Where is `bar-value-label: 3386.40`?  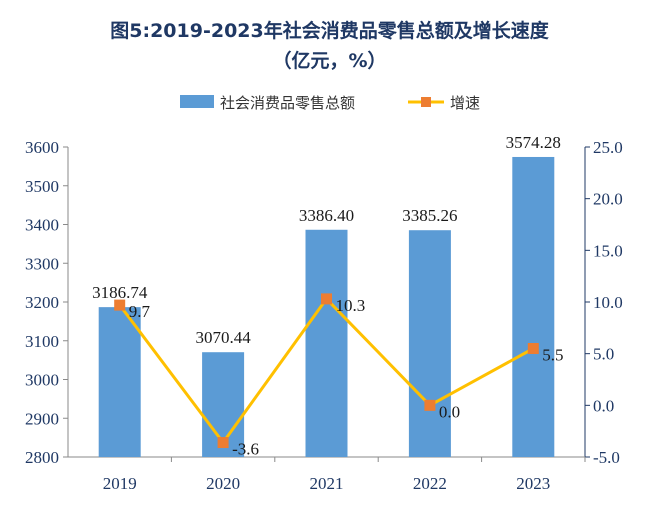 bar-value-label: 3386.40 is located at coordinates (326, 215).